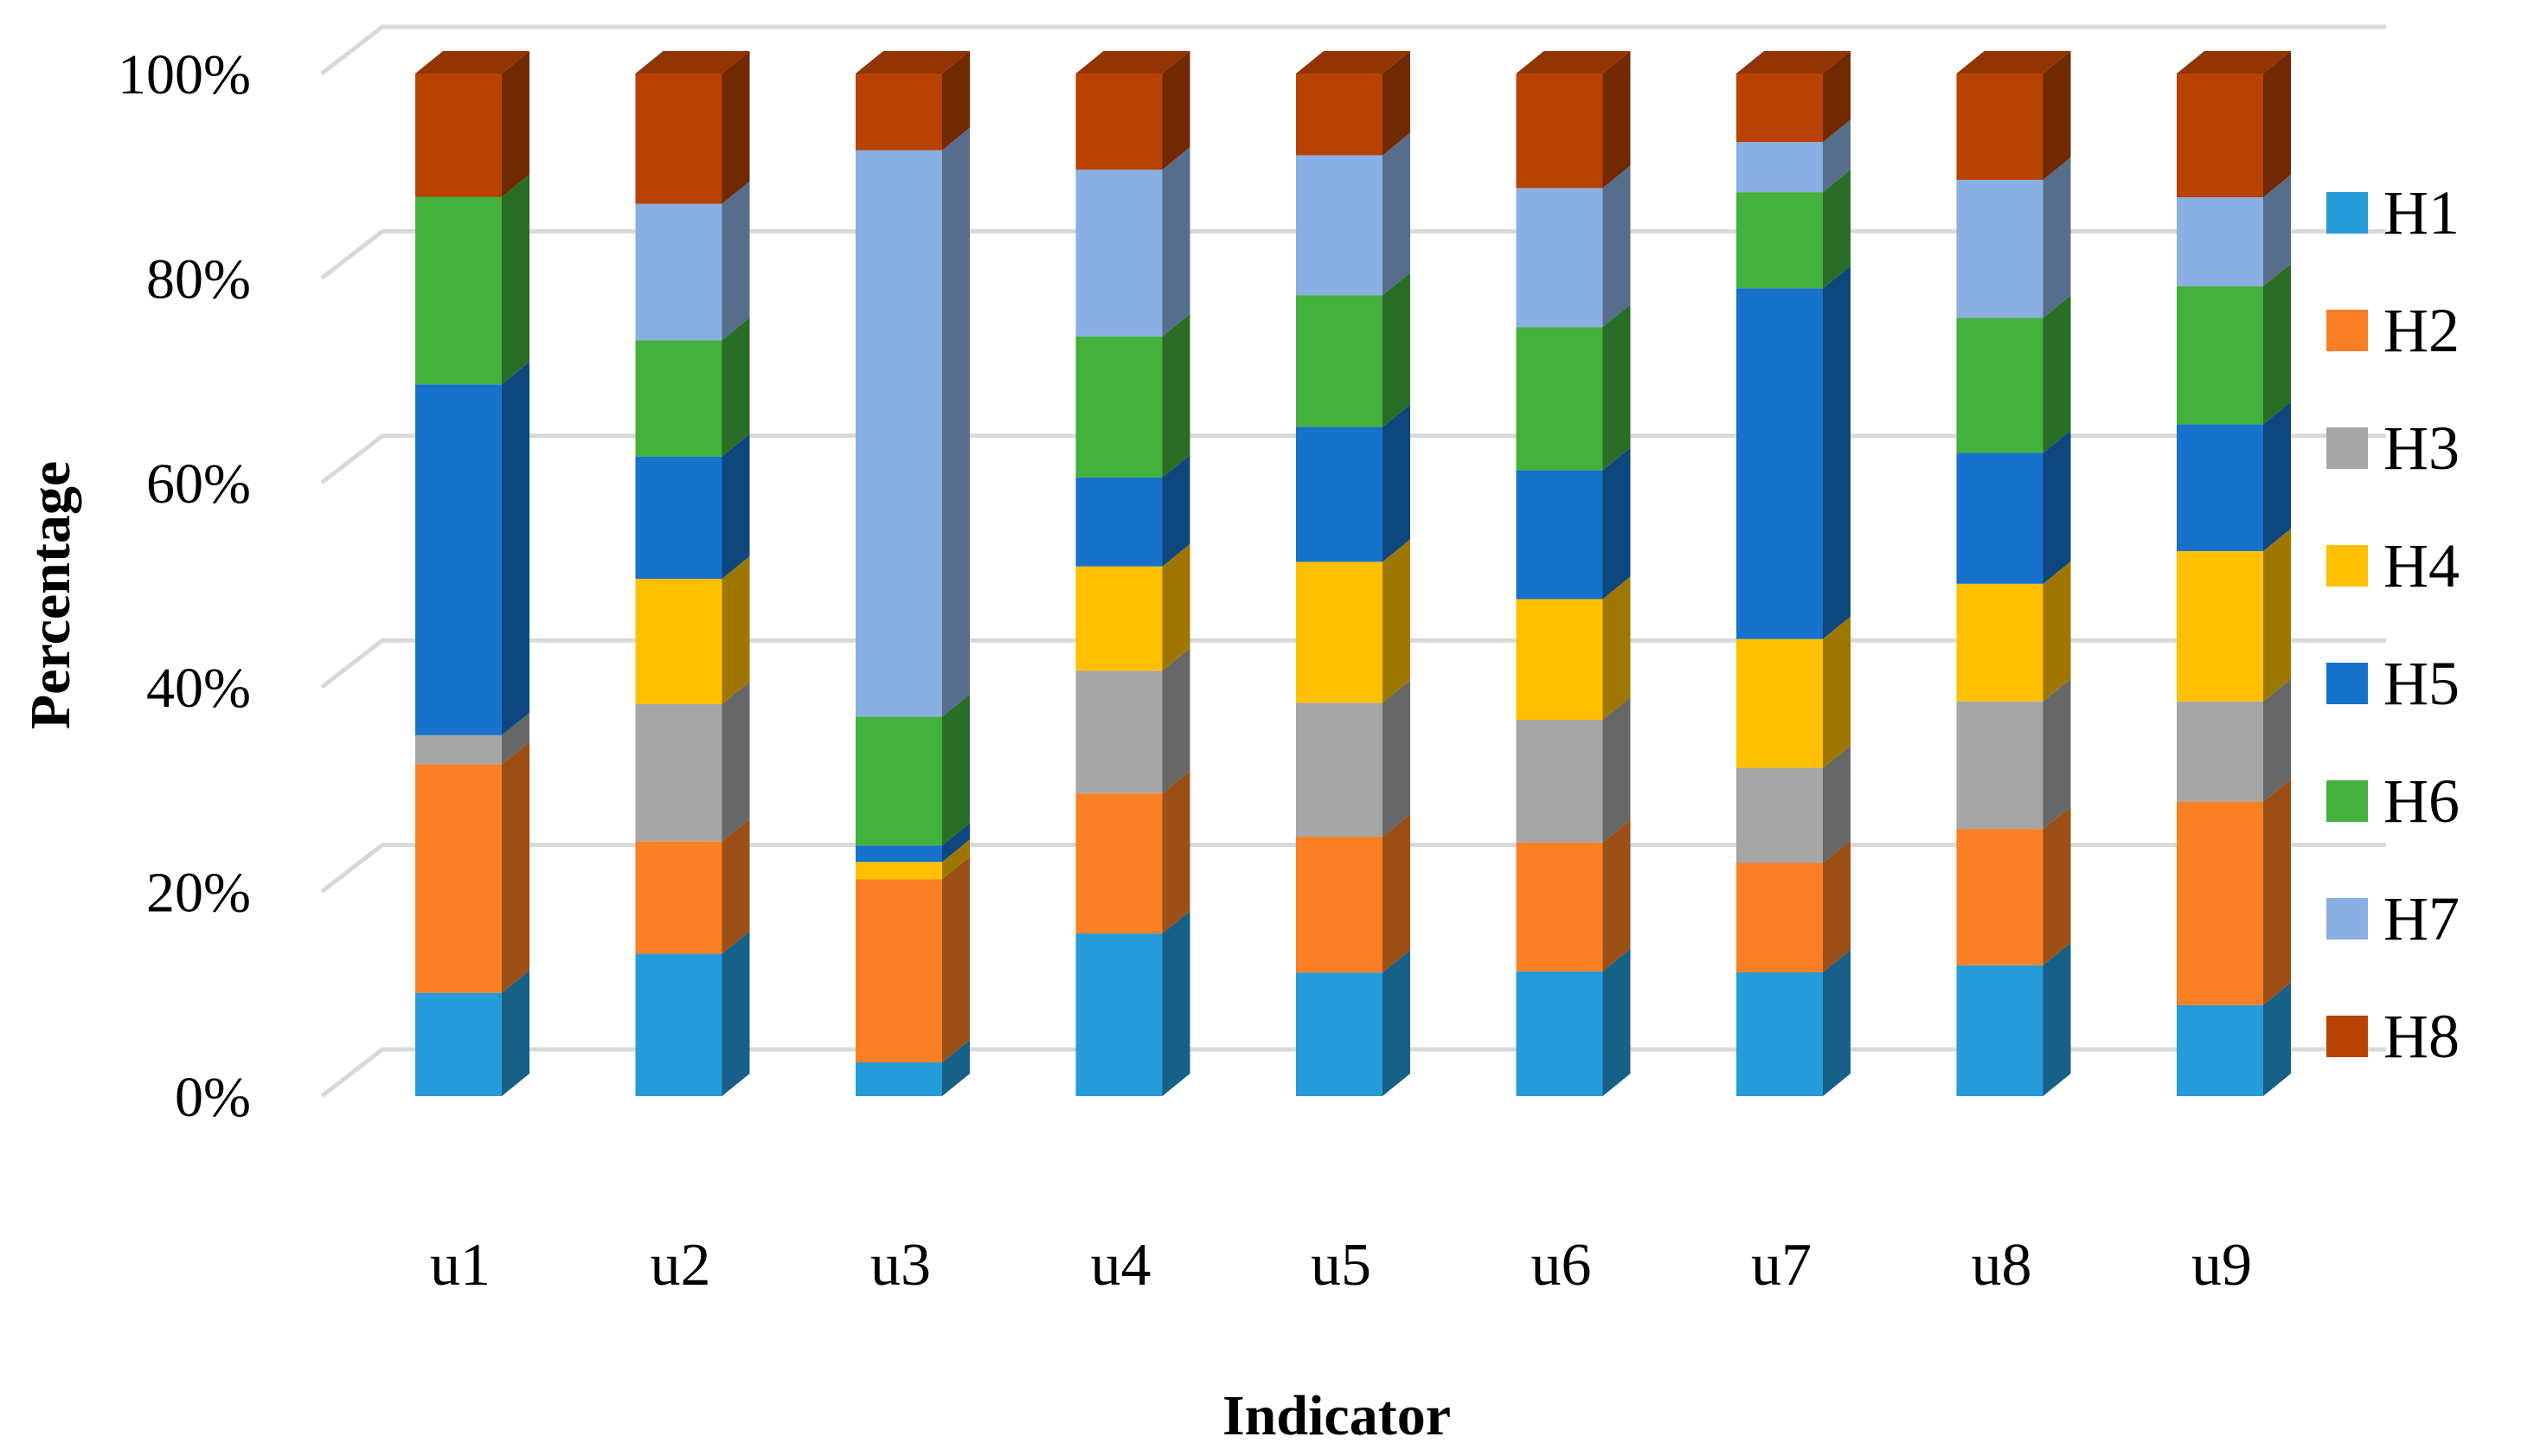 The image size is (2534, 1456). What do you see at coordinates (678, 398) in the screenshot?
I see `bar-segment-u2-H6` at bounding box center [678, 398].